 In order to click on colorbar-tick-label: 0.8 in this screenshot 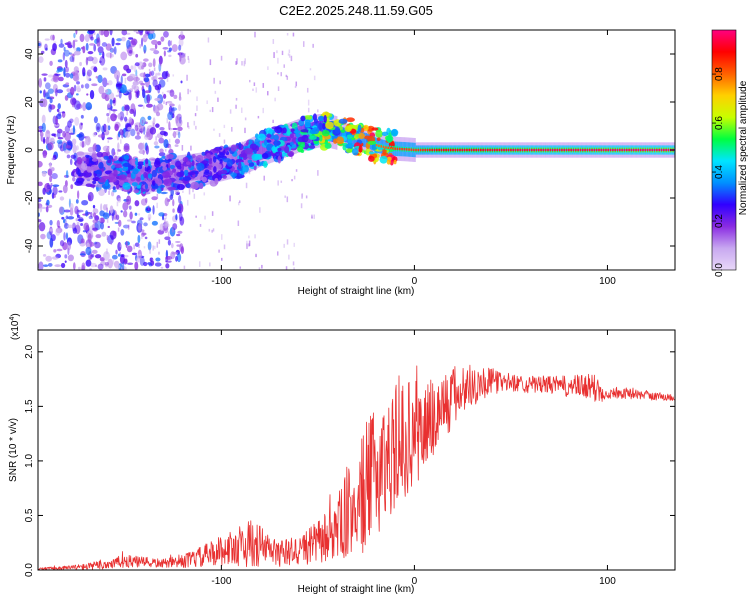, I will do `click(719, 74)`.